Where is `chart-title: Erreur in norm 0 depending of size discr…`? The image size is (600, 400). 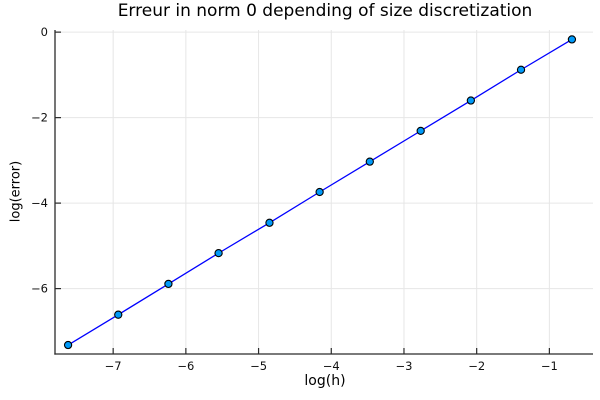
chart-title: Erreur in norm 0 depending of size discr… is located at coordinates (325, 11).